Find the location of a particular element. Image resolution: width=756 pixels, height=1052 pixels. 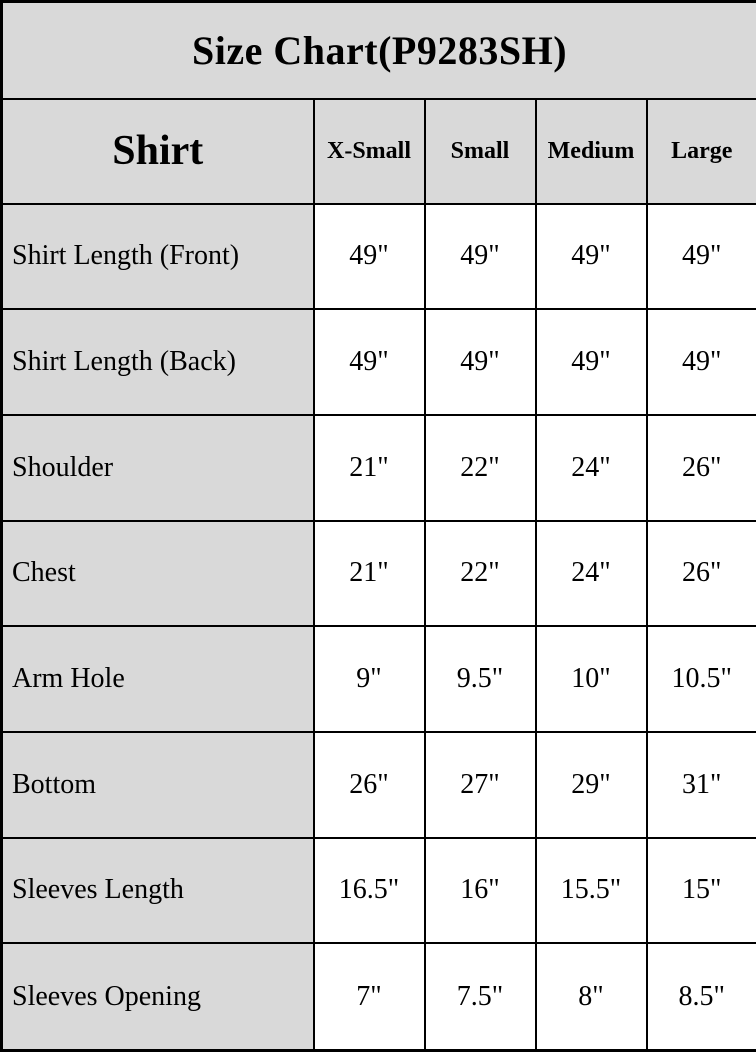

table-row: Arm Hole 9" 9.5" 10" 10.5" is located at coordinates (378, 679).